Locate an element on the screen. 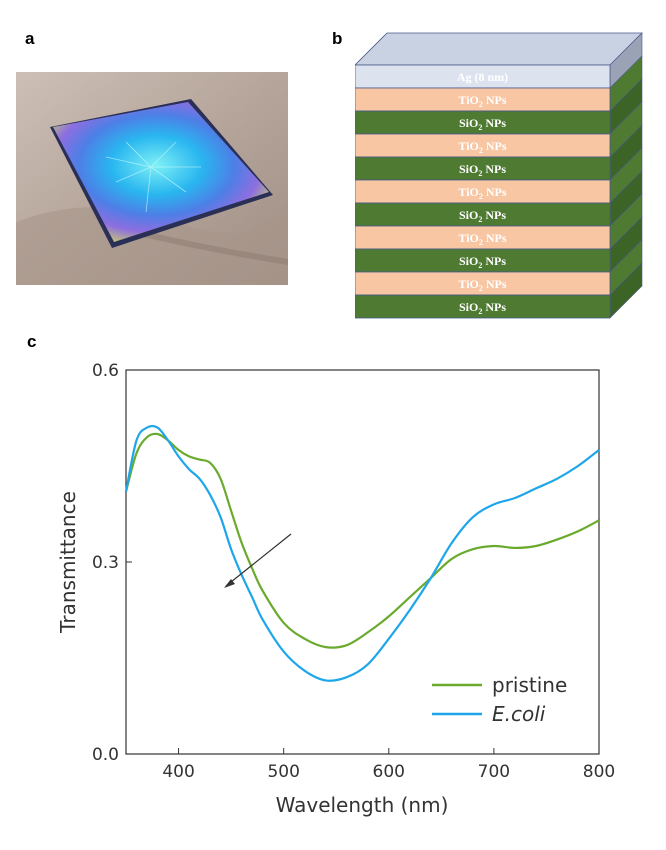 The width and height of the screenshot is (666, 850). panel-label-b: b is located at coordinates (337, 38).